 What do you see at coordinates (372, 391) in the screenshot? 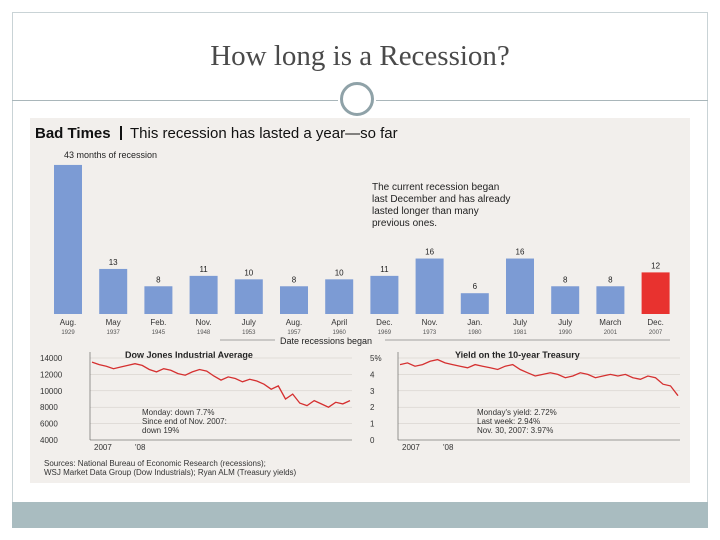
I see `y-tick-label: 3` at bounding box center [372, 391].